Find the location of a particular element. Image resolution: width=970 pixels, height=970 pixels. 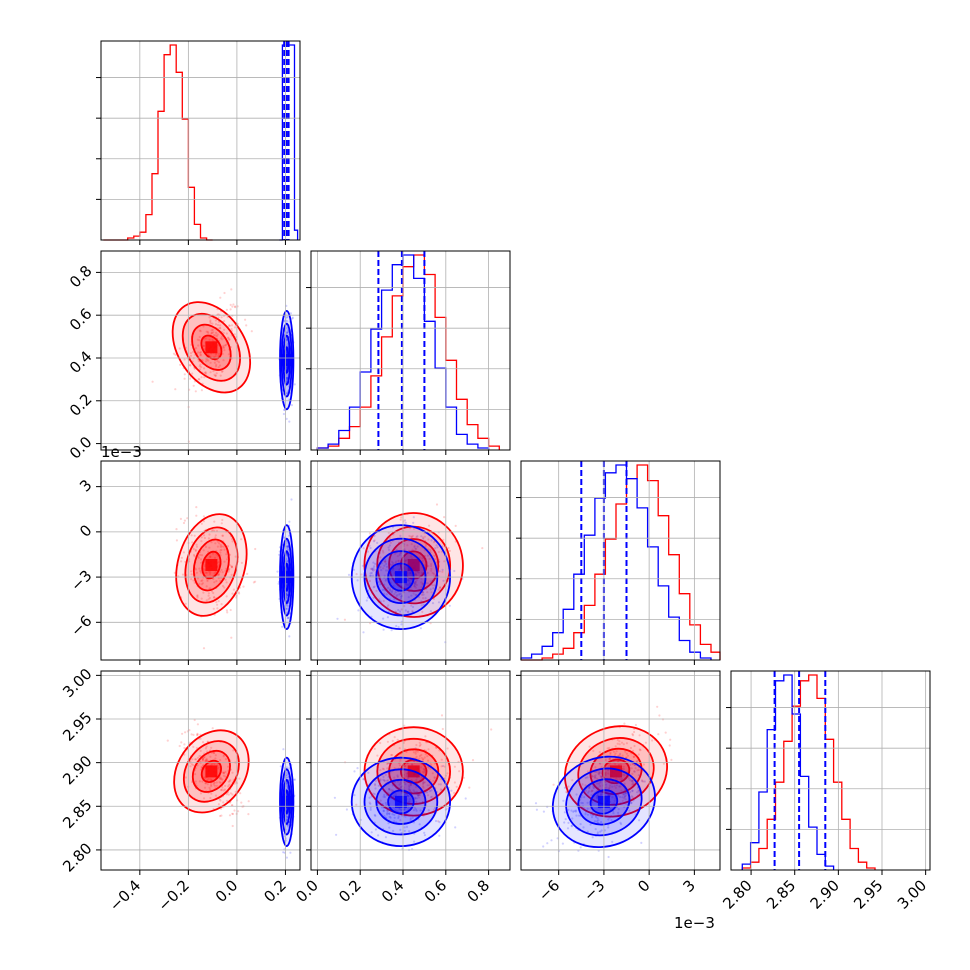

x-tick-label: −6 is located at coordinates (549, 890).